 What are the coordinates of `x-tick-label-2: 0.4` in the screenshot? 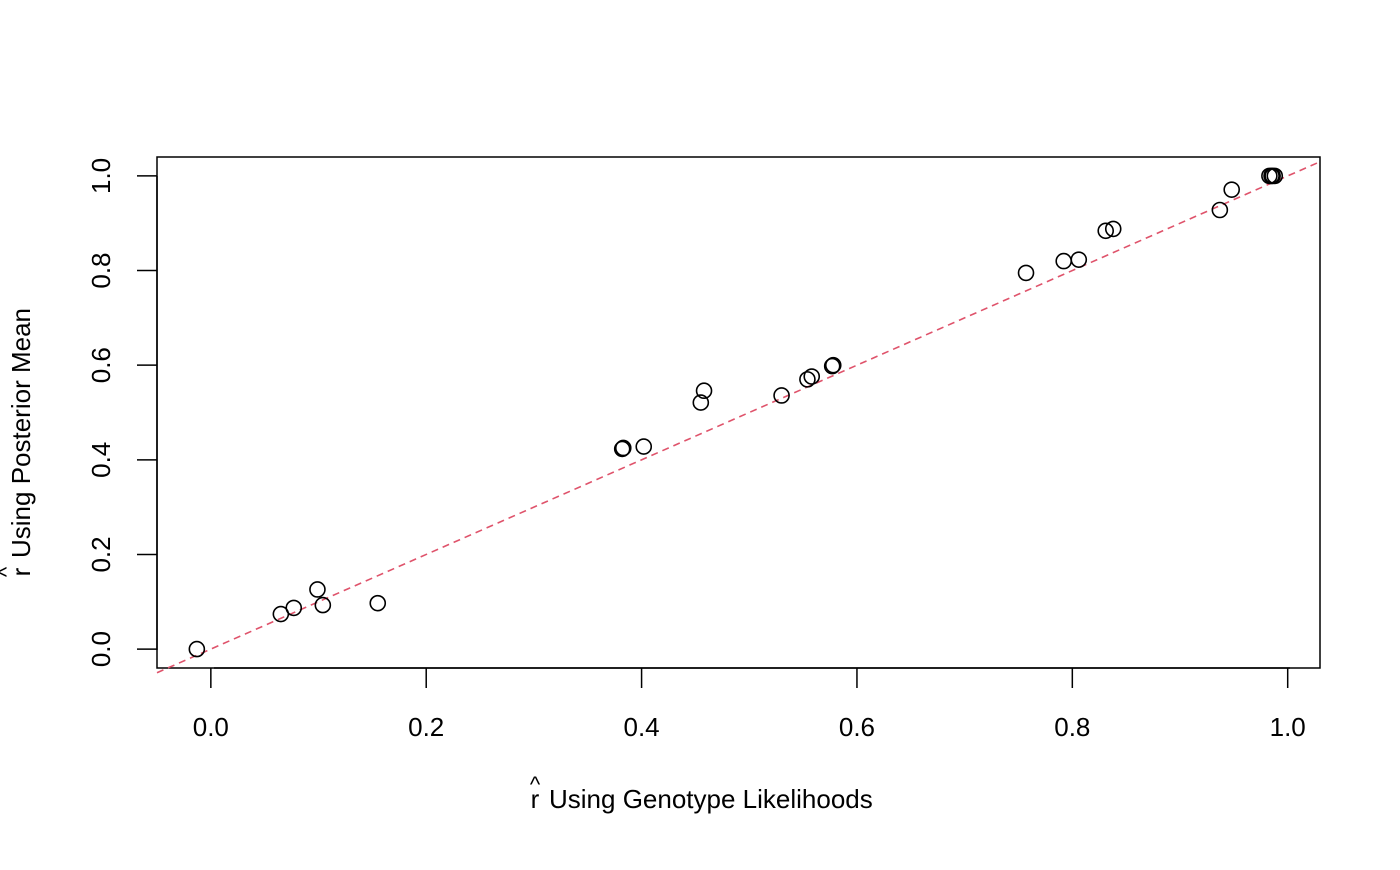 It's located at (642, 727).